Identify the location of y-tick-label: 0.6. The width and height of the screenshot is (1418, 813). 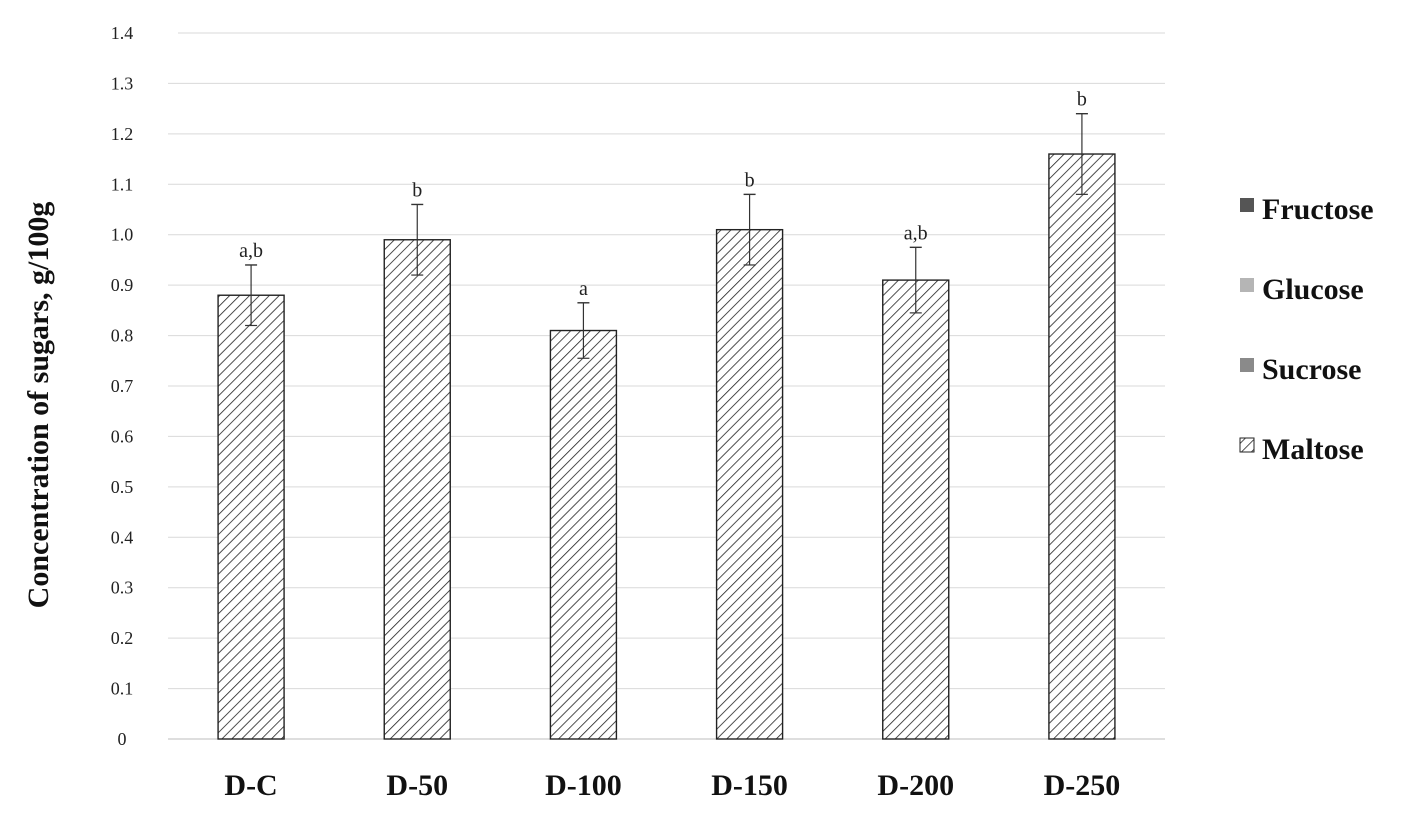
(122, 436).